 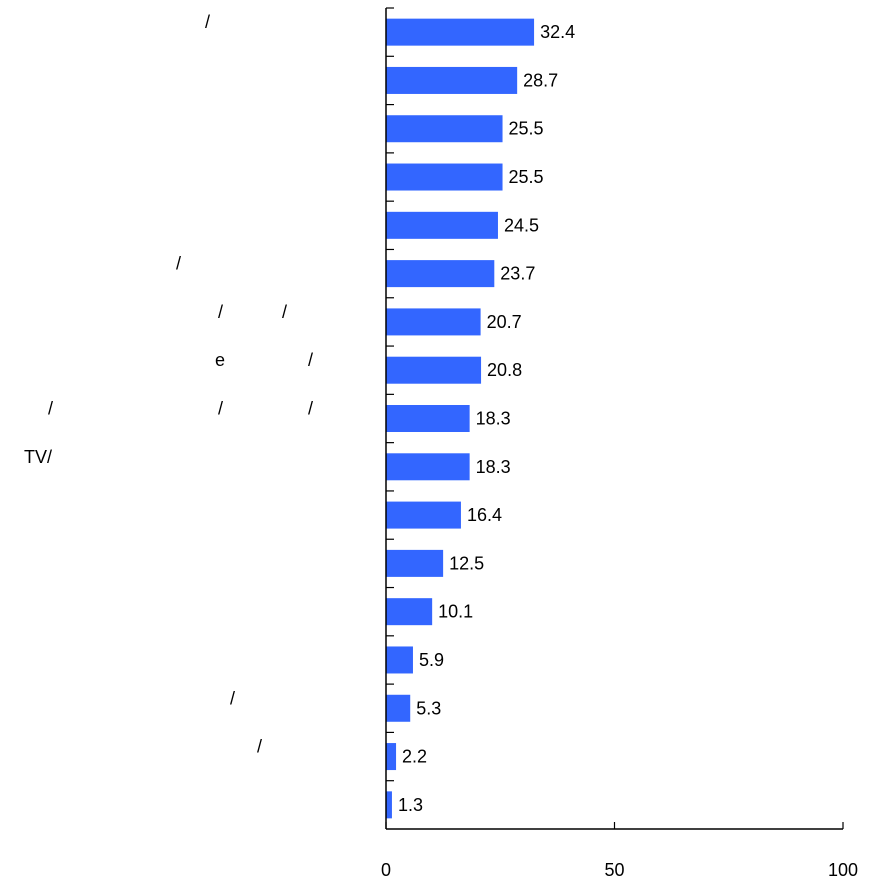 I want to click on category-label-7: e /, so click(x=264, y=360).